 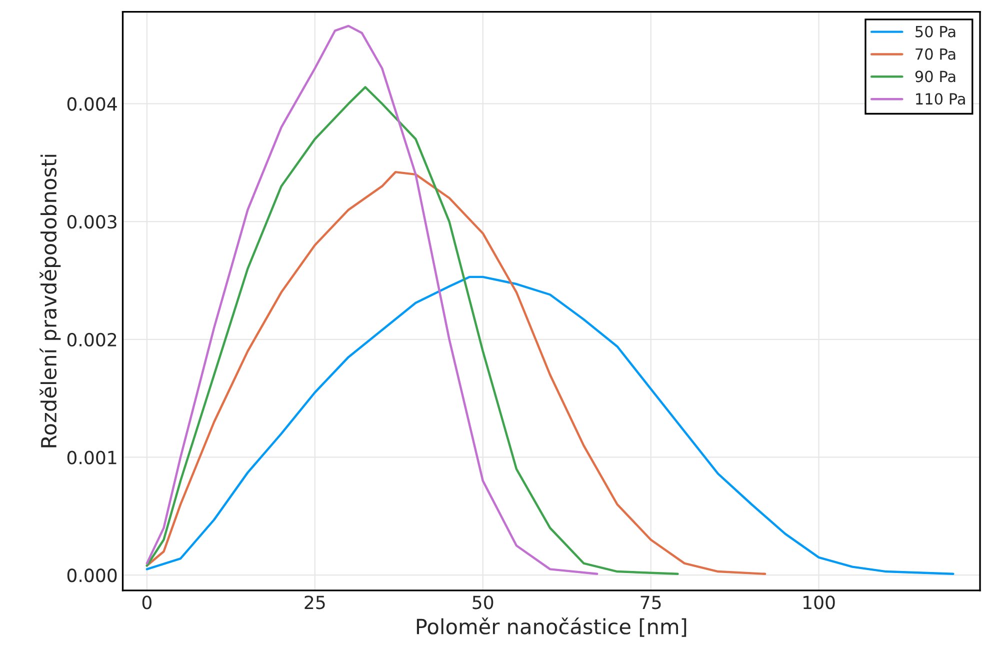 What do you see at coordinates (819, 603) in the screenshot?
I see `x-tick-label: 100` at bounding box center [819, 603].